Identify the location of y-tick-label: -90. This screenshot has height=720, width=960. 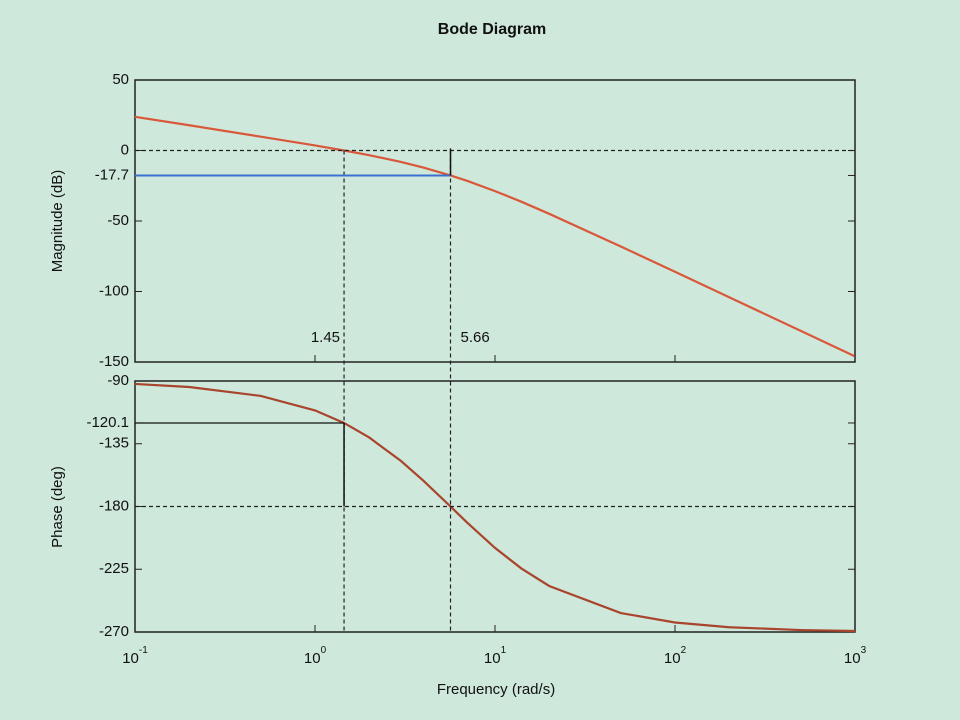
(118, 380).